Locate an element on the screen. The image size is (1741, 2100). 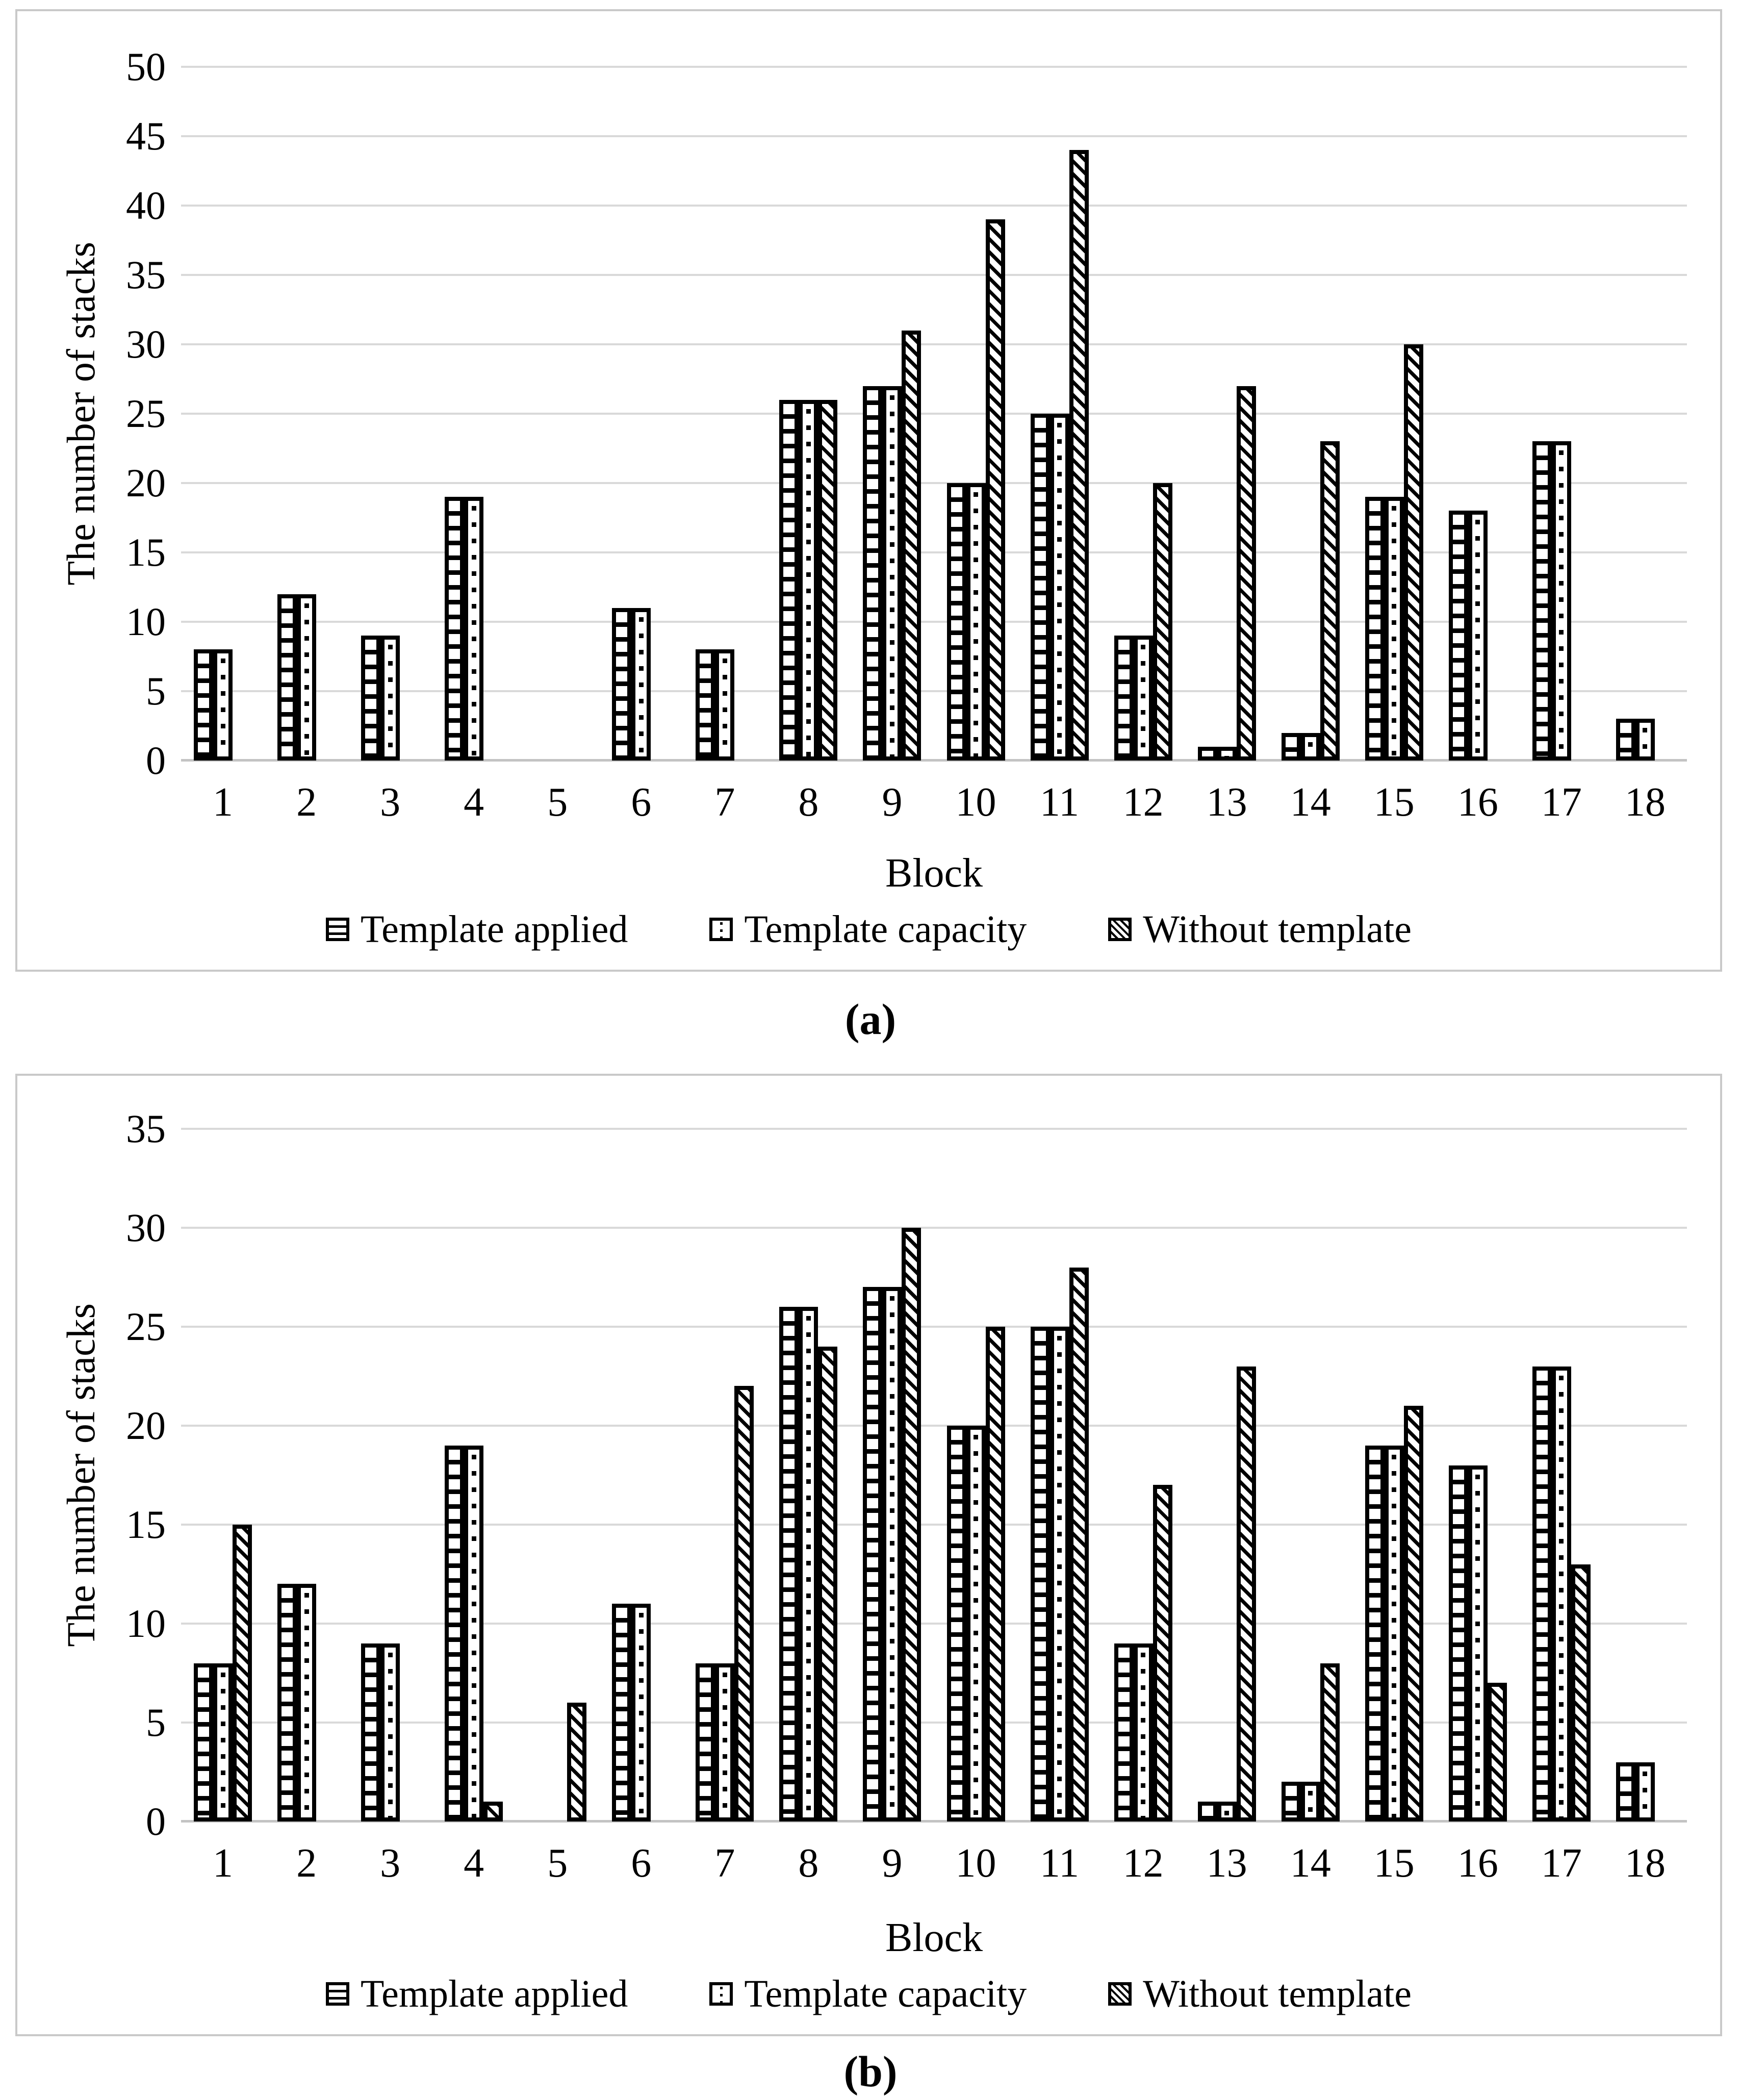
x-tick-label: 6 is located at coordinates (641, 802).